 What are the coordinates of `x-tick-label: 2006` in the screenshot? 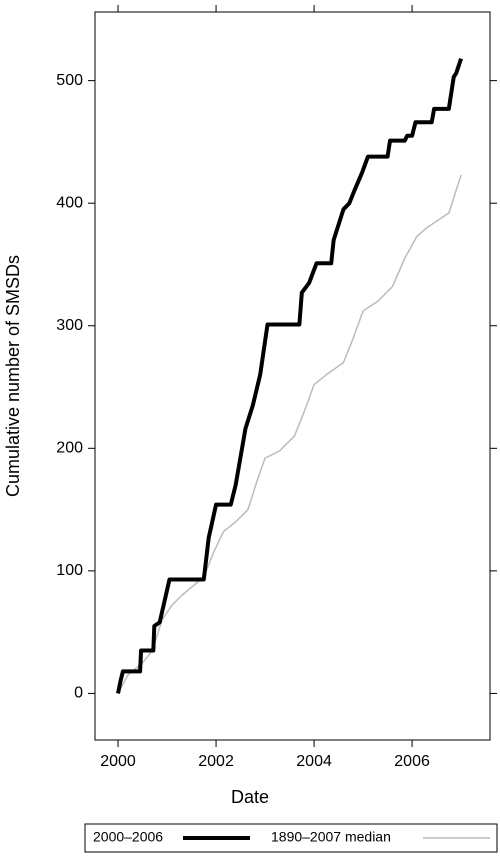 It's located at (412, 761).